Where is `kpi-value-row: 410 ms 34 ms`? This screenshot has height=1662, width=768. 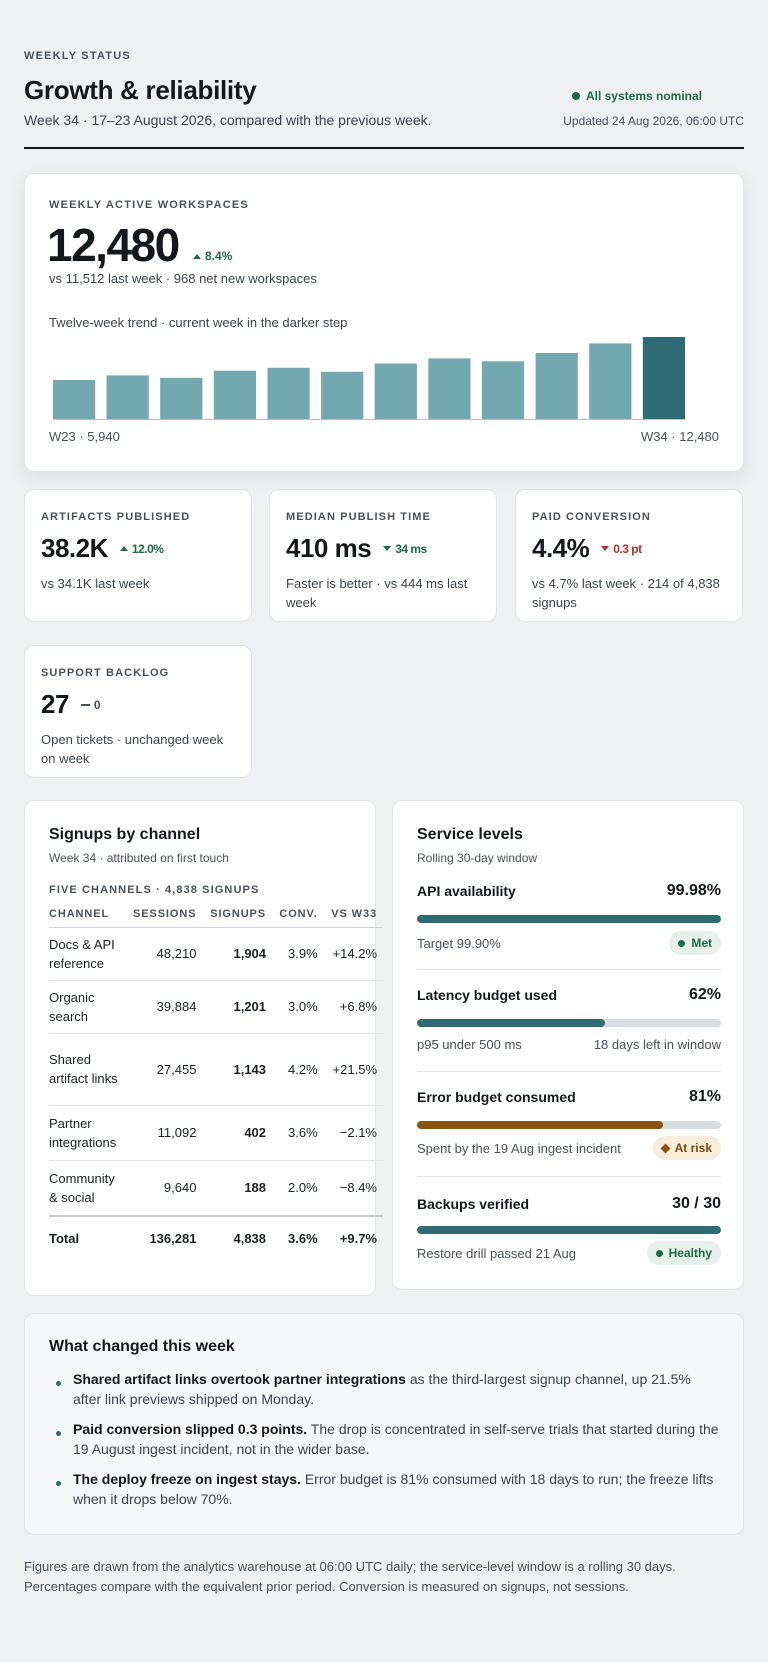
kpi-value-row: 410 ms 34 ms is located at coordinates (356, 548).